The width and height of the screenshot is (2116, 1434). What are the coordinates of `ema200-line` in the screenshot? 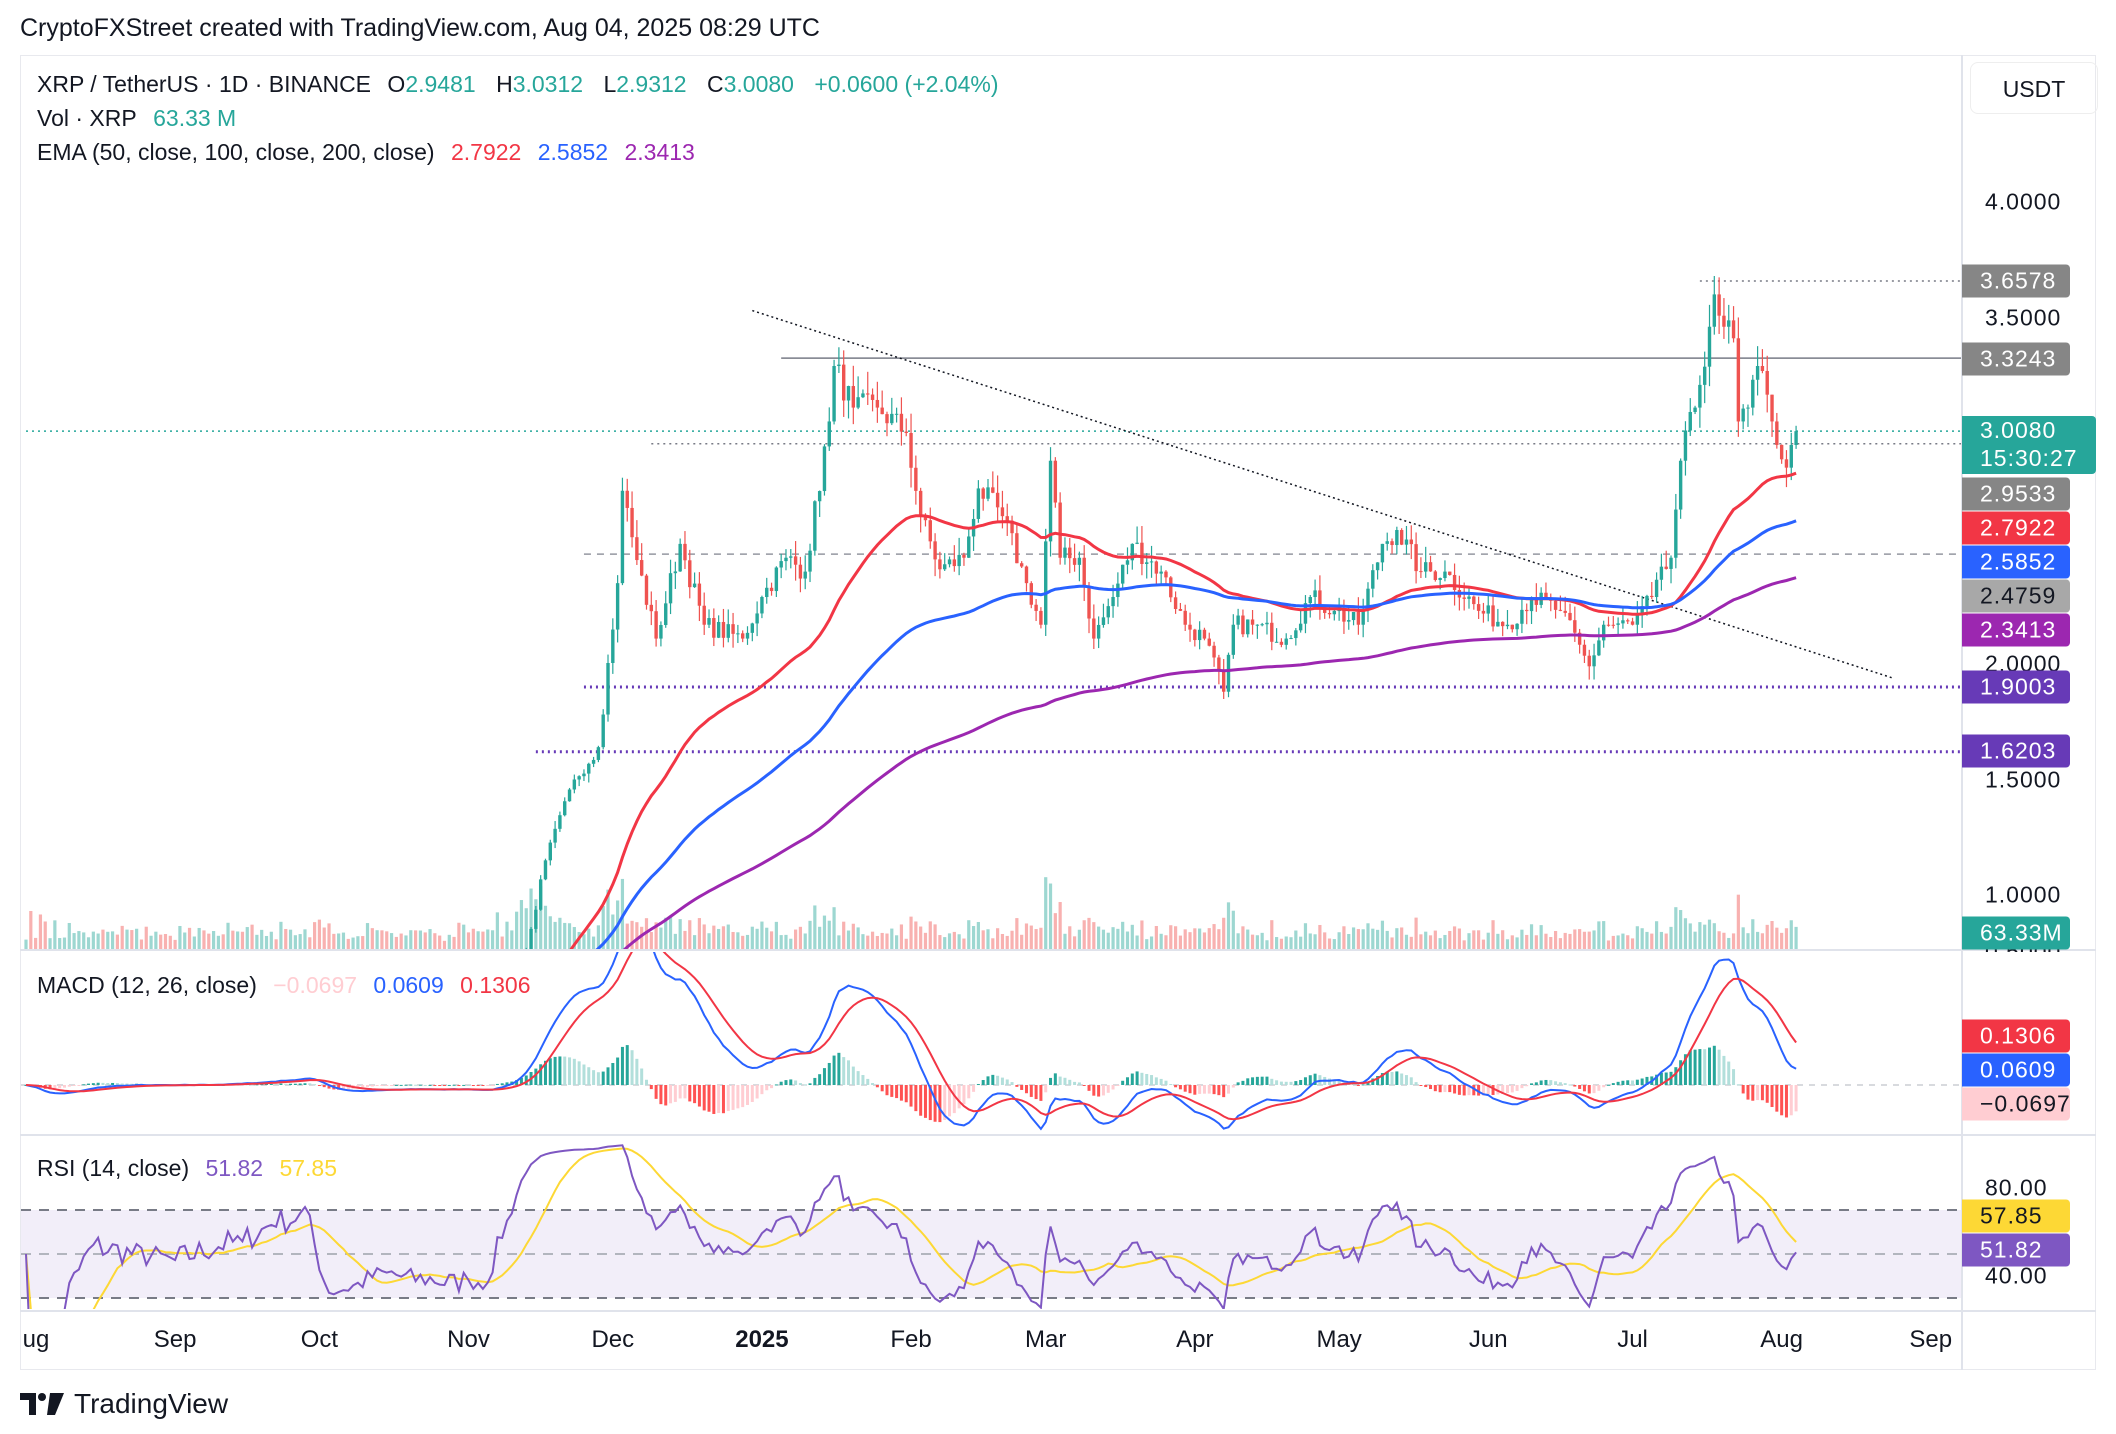 It's located at (1209, 762).